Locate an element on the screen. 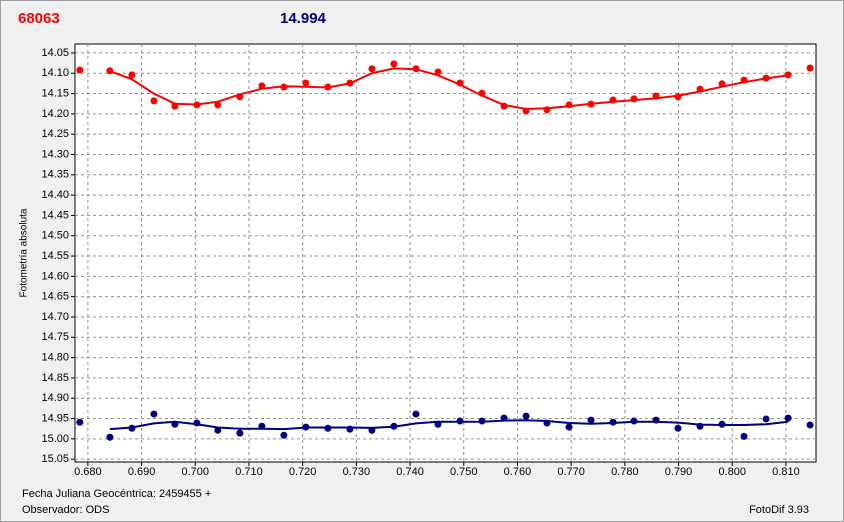  x-tick-label: 0.810 is located at coordinates (786, 472).